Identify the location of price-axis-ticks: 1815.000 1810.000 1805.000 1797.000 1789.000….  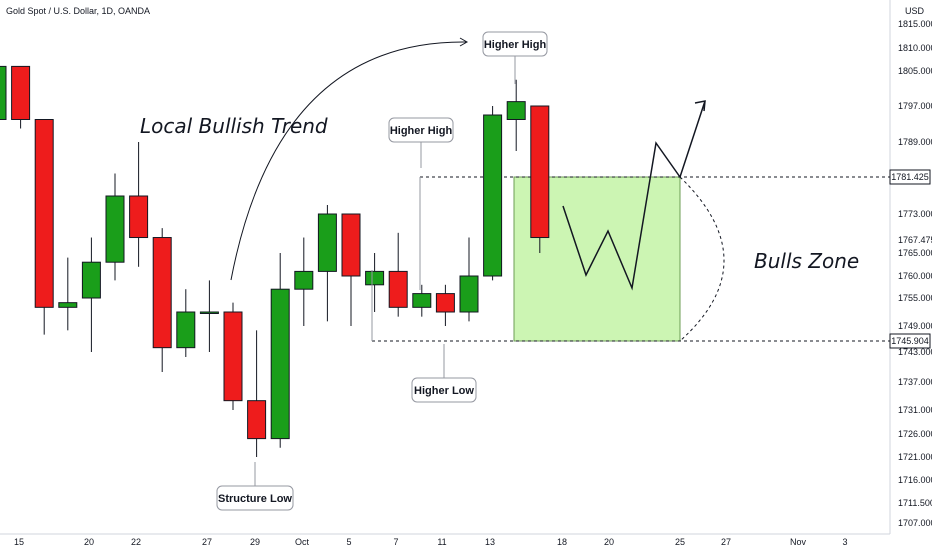
(915, 273).